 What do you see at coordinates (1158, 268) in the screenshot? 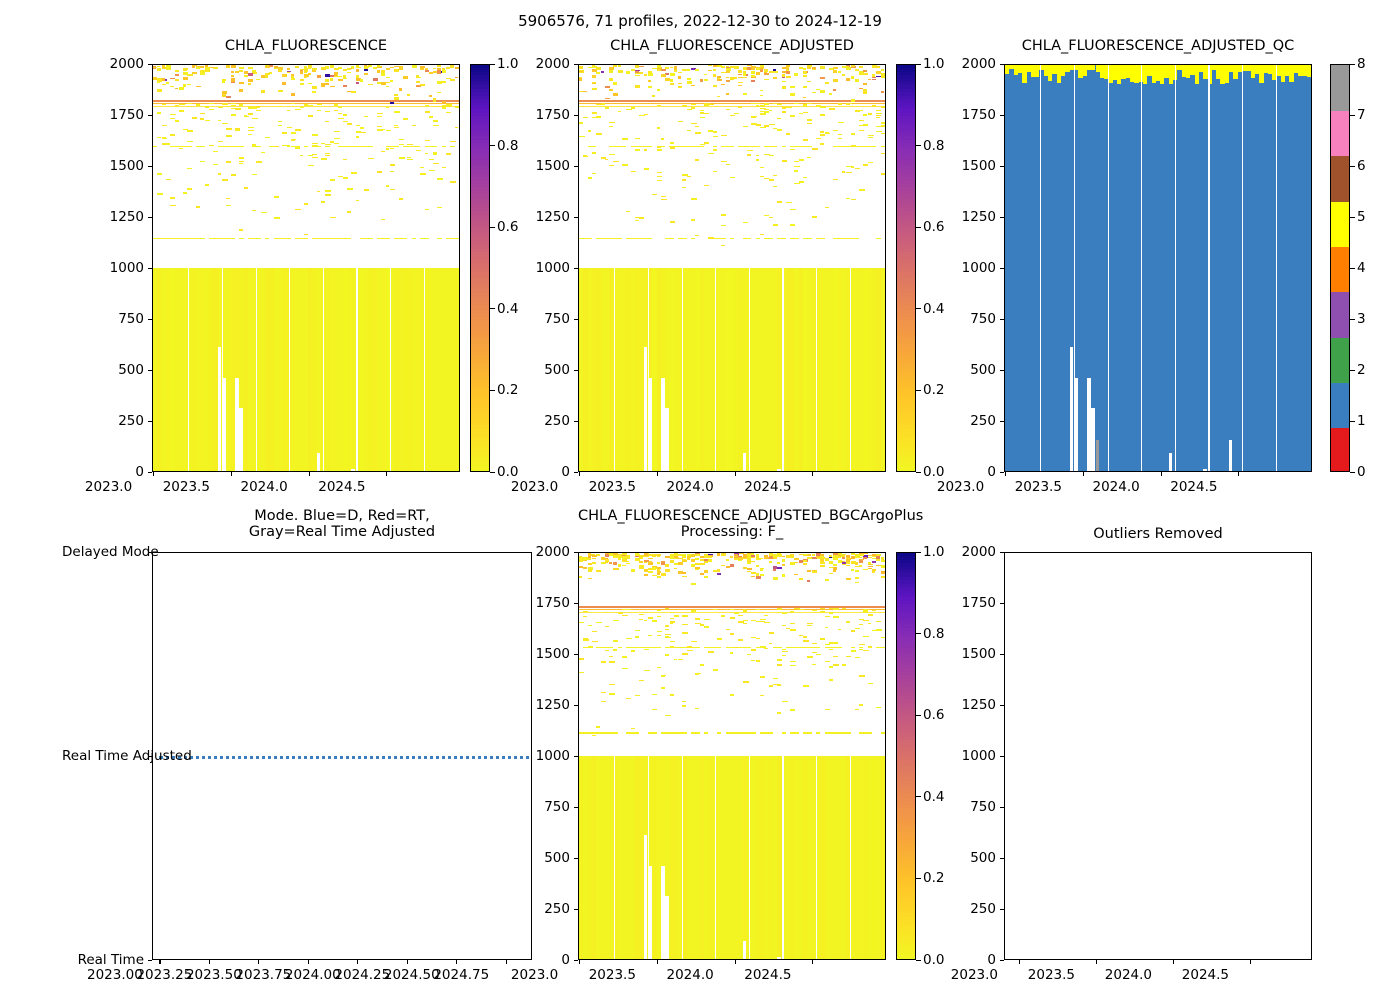
I see `plot-area-chla-fluorescence-adjusted-qc` at bounding box center [1158, 268].